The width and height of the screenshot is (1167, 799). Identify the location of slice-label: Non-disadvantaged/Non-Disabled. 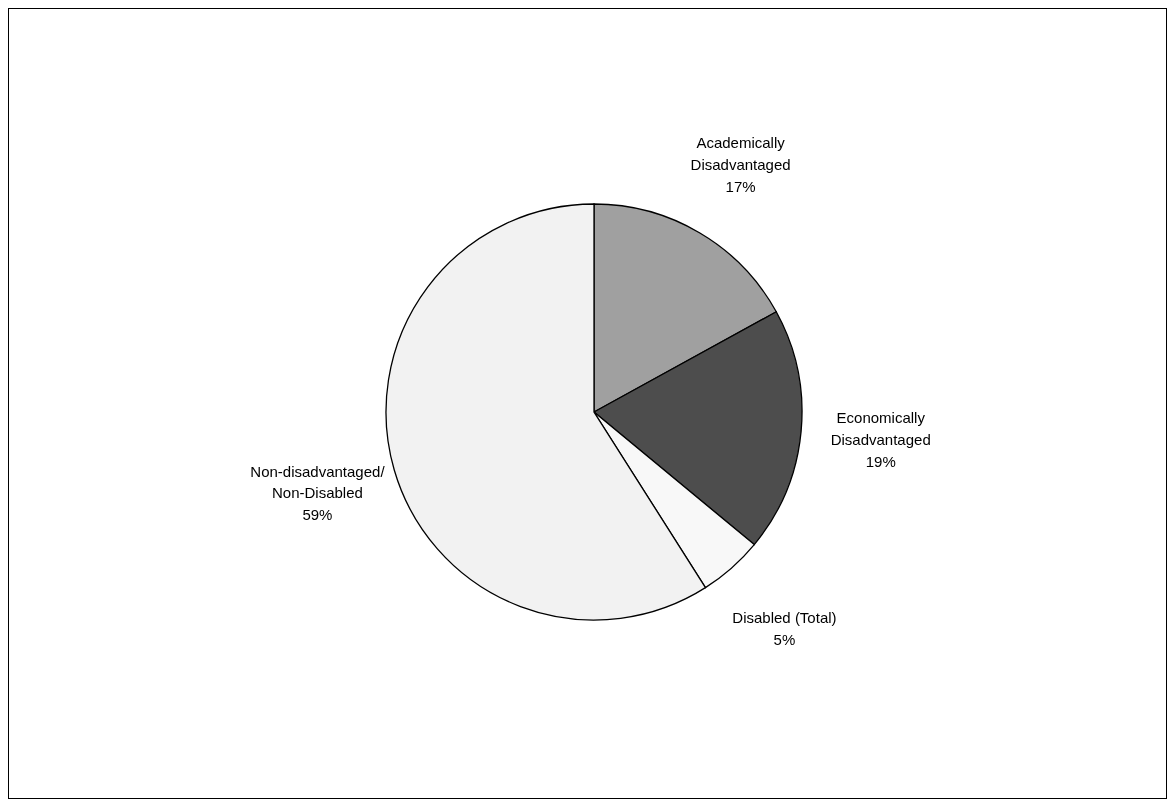
(318, 481).